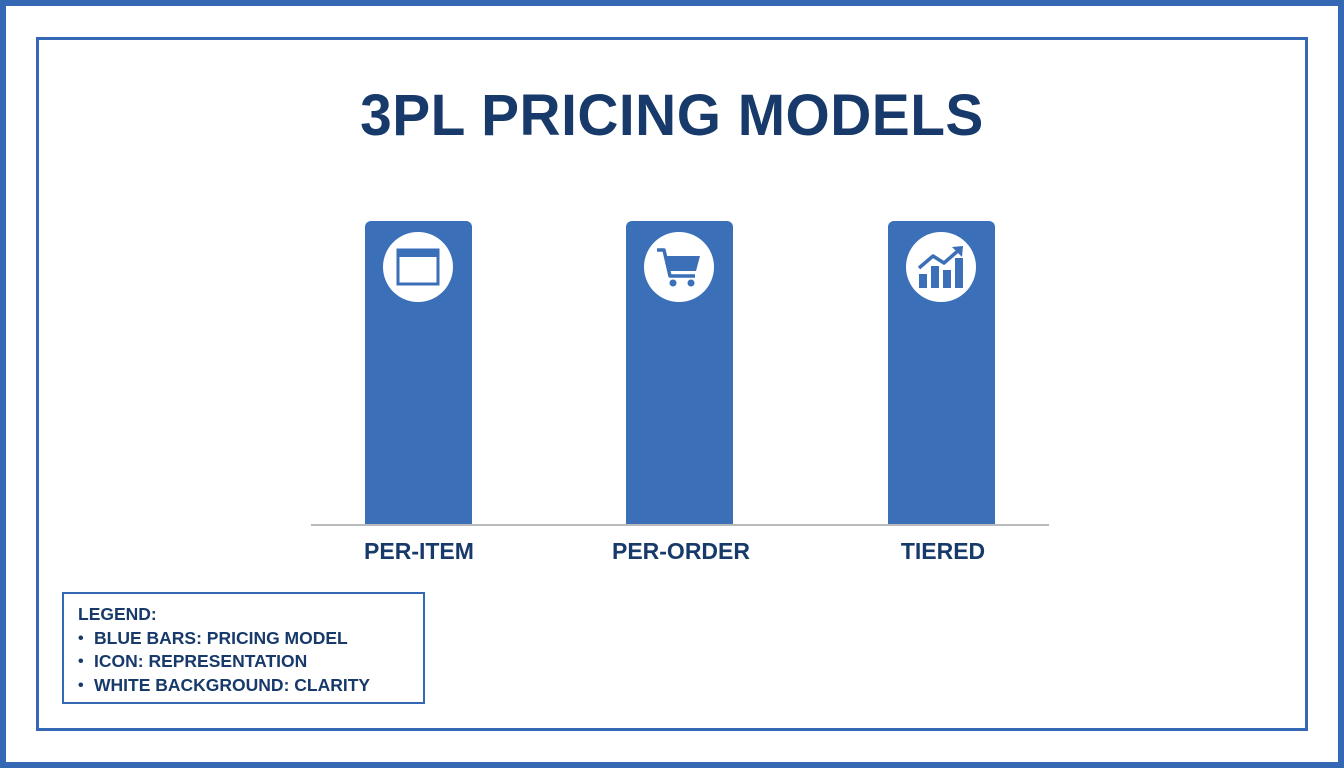  I want to click on legend-item-text: ICON: REPRESENTATION, so click(201, 661).